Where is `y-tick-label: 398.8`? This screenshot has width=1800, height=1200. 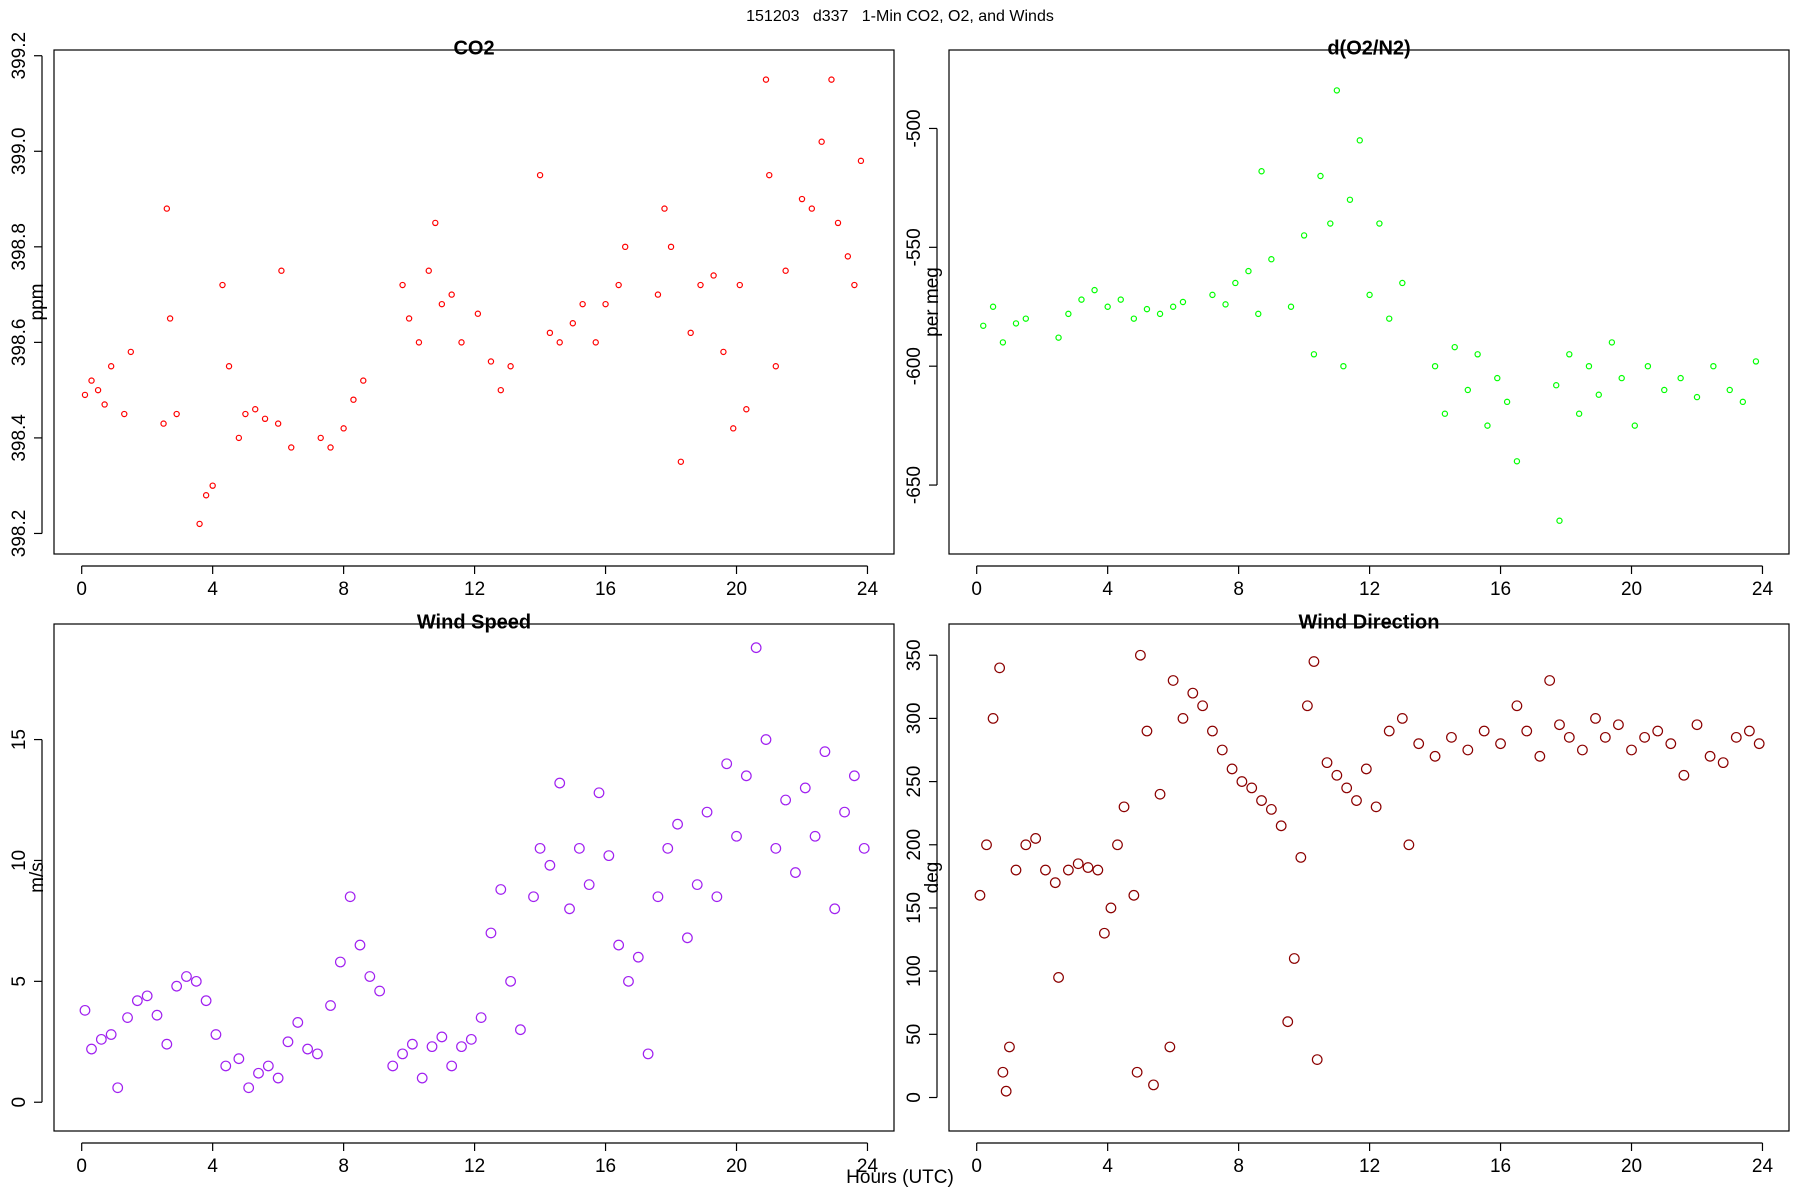
y-tick-label: 398.8 is located at coordinates (19, 247).